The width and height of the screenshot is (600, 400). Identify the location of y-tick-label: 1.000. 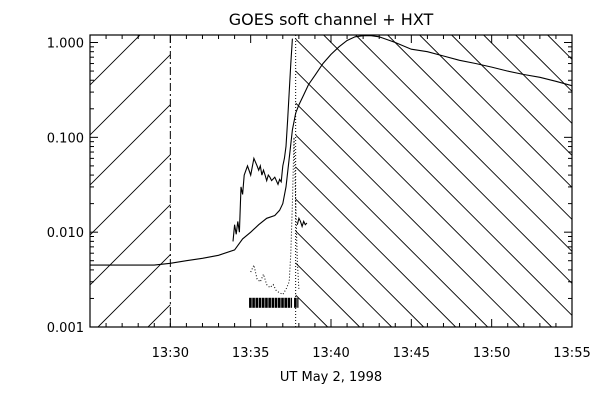
(65, 44).